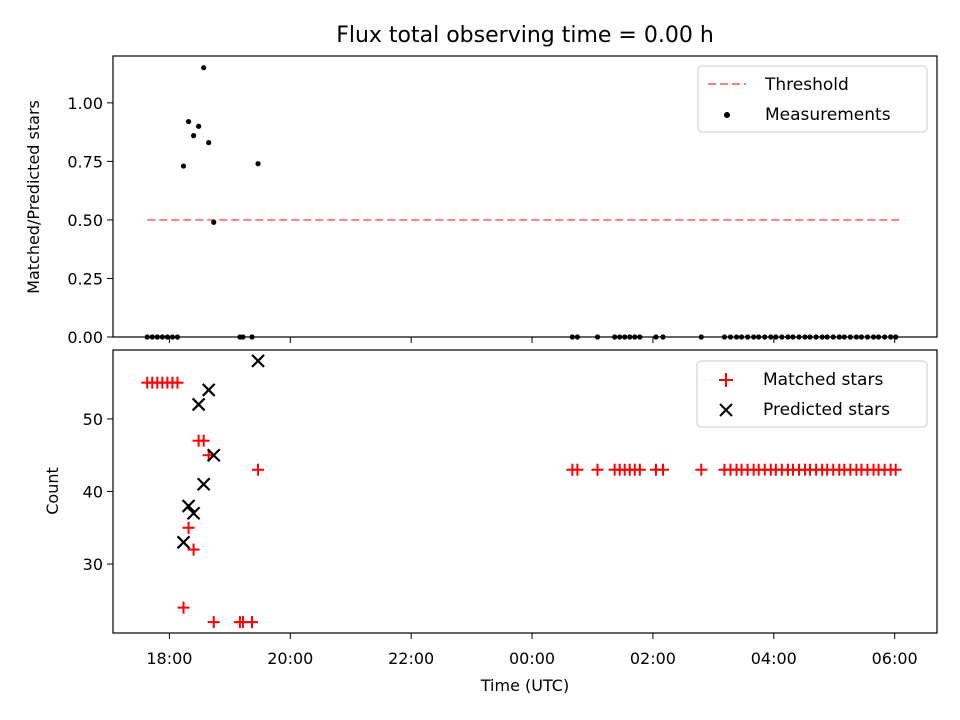 The height and width of the screenshot is (720, 960). I want to click on top-legend: Threshold Measurements, so click(812, 99).